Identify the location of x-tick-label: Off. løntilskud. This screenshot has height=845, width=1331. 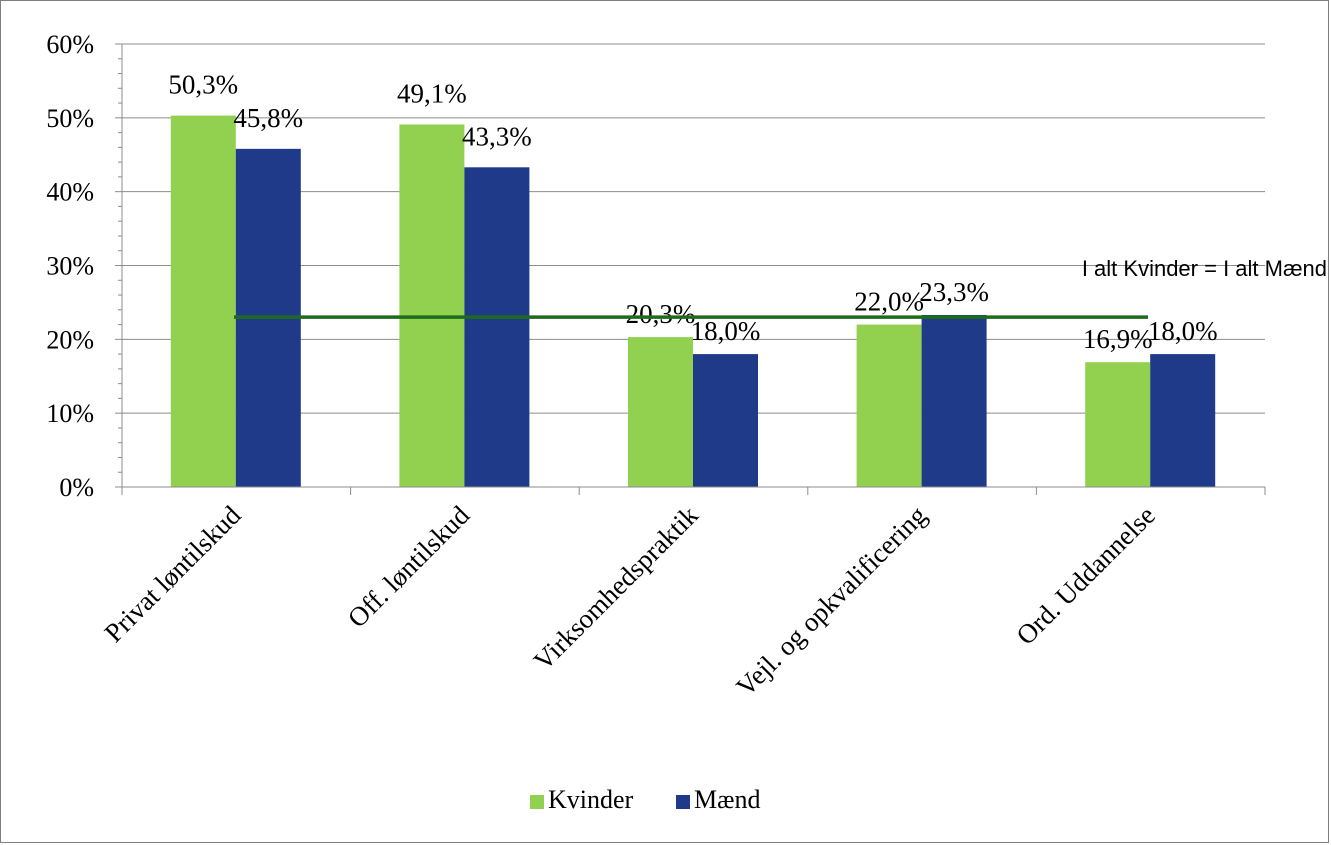
(409, 567).